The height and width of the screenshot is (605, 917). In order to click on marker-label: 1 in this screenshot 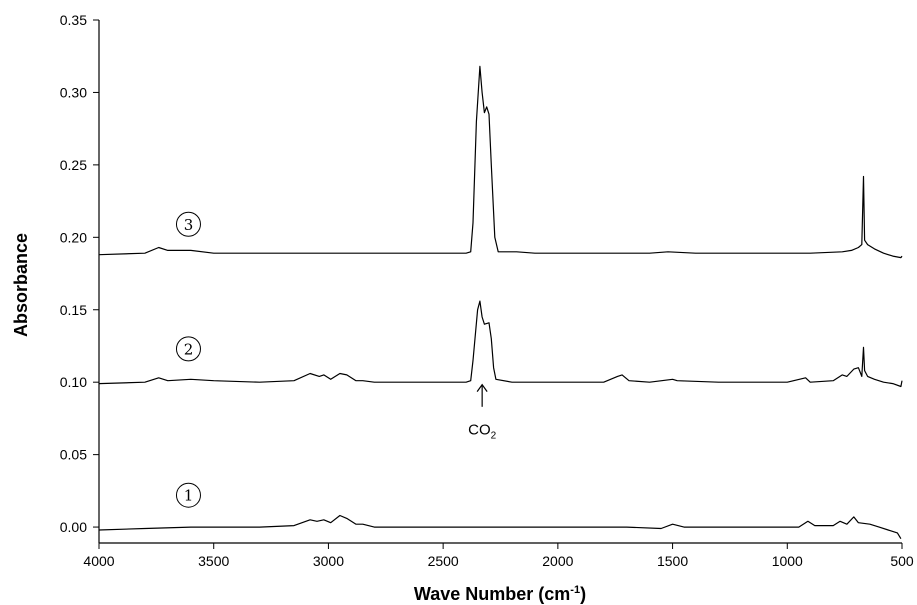, I will do `click(189, 496)`.